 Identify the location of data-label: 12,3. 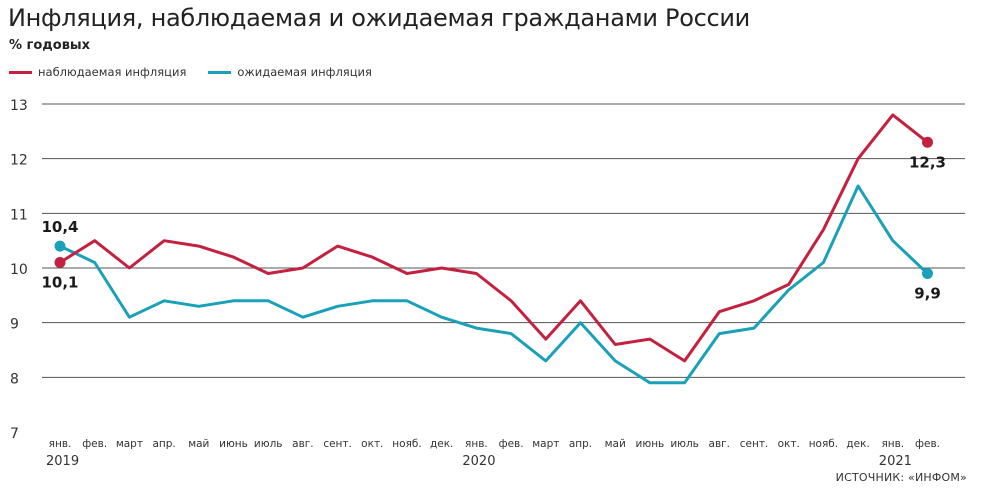
(927, 162).